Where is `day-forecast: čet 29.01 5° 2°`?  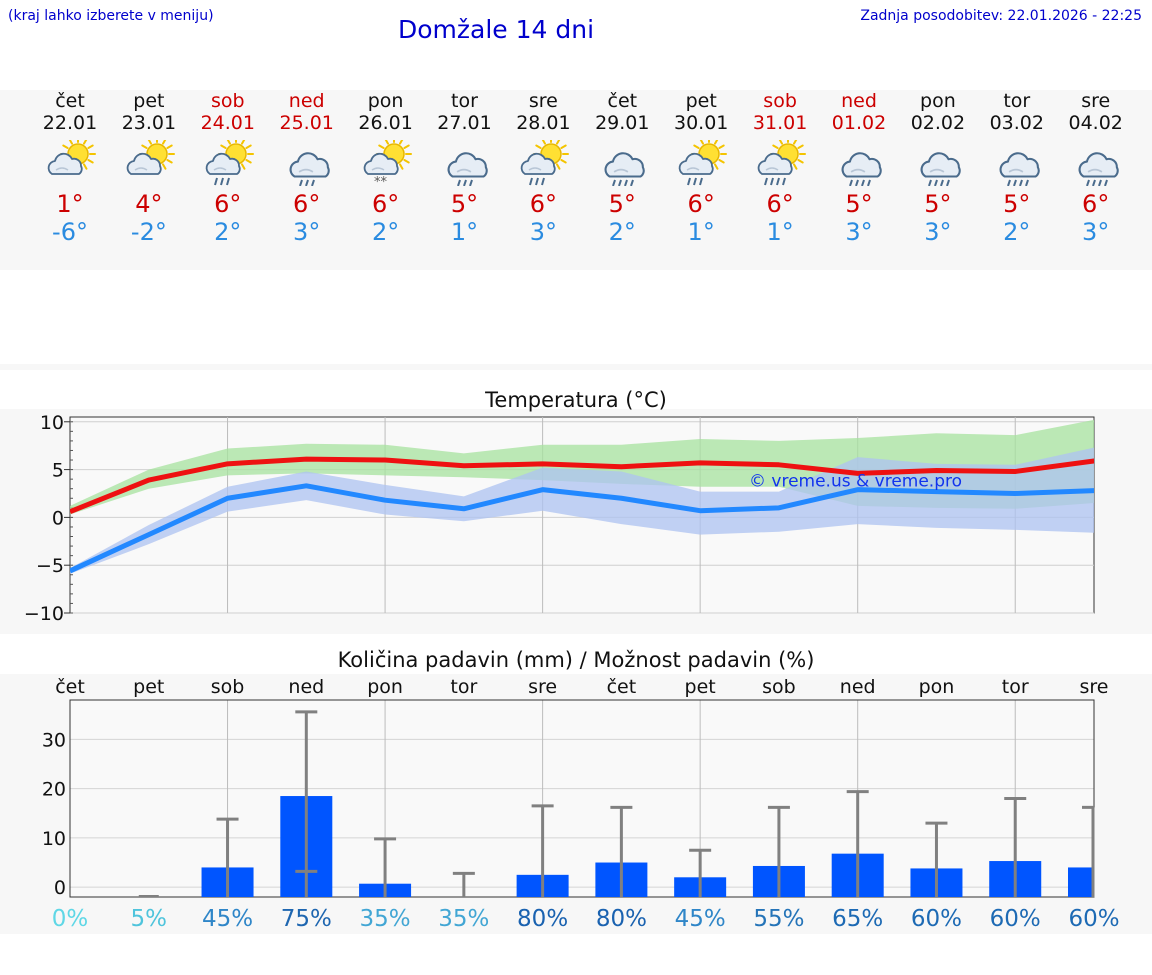
day-forecast: čet 29.01 5° 2° is located at coordinates (622, 168).